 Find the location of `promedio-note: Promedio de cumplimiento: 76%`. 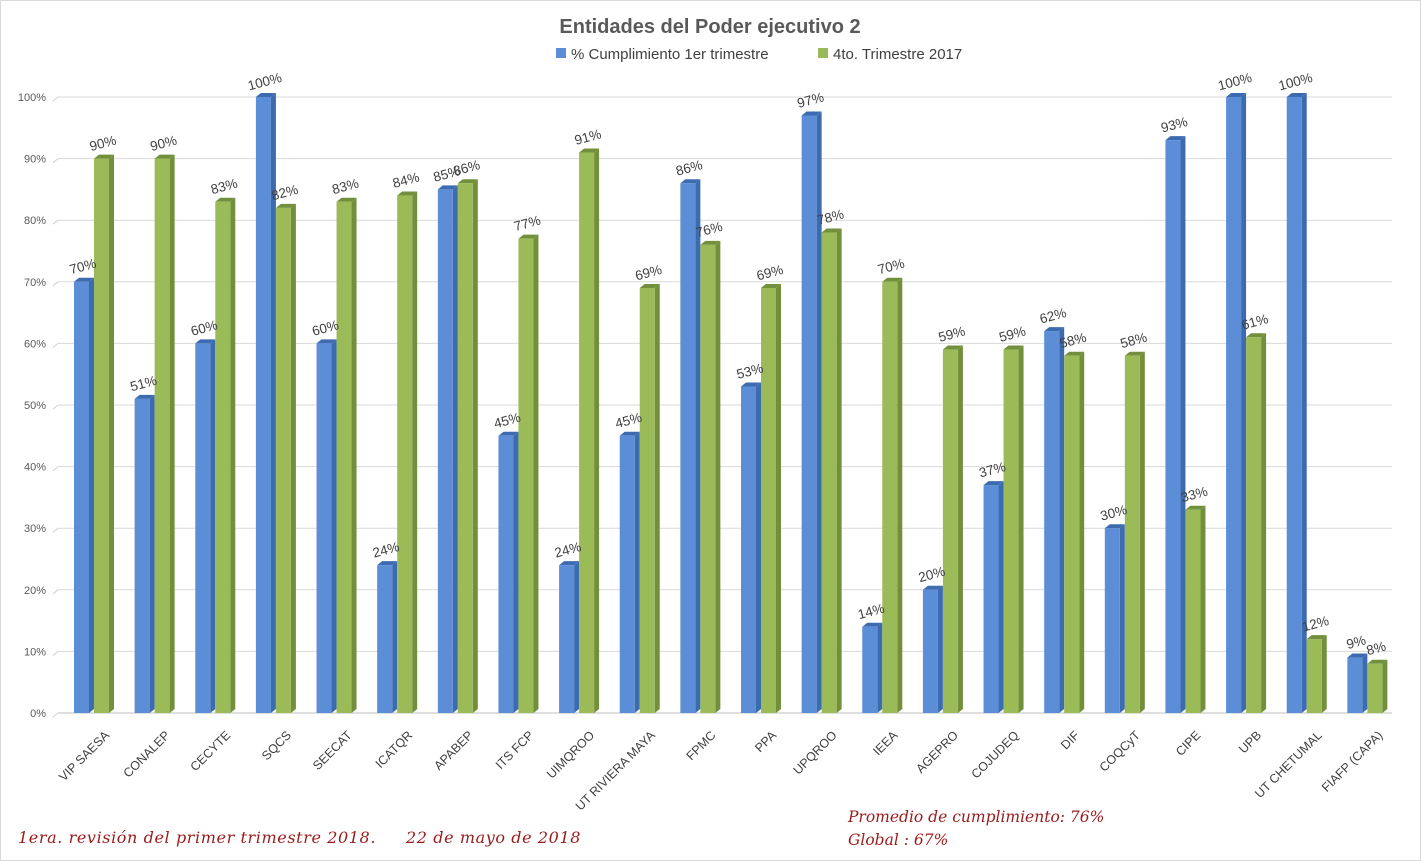

promedio-note: Promedio de cumplimiento: 76% is located at coordinates (976, 817).